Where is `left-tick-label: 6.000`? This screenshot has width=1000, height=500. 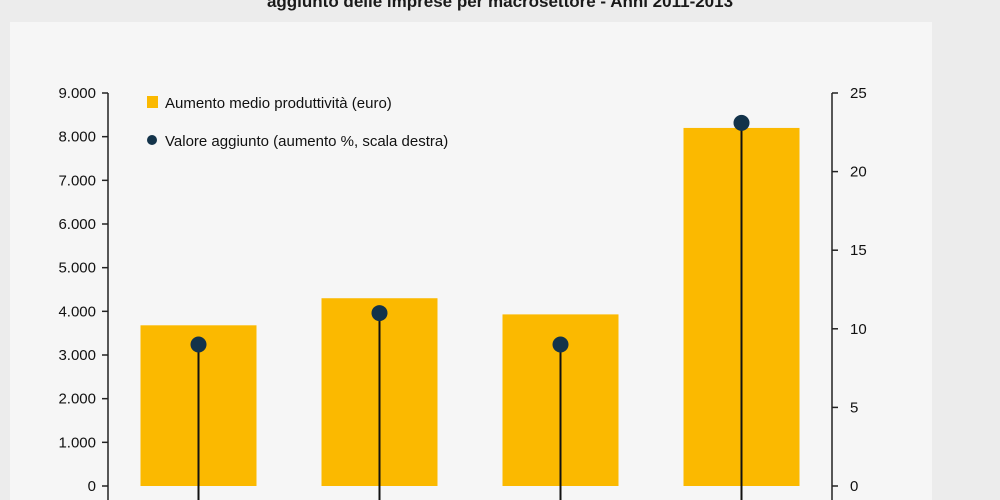 left-tick-label: 6.000 is located at coordinates (77, 224).